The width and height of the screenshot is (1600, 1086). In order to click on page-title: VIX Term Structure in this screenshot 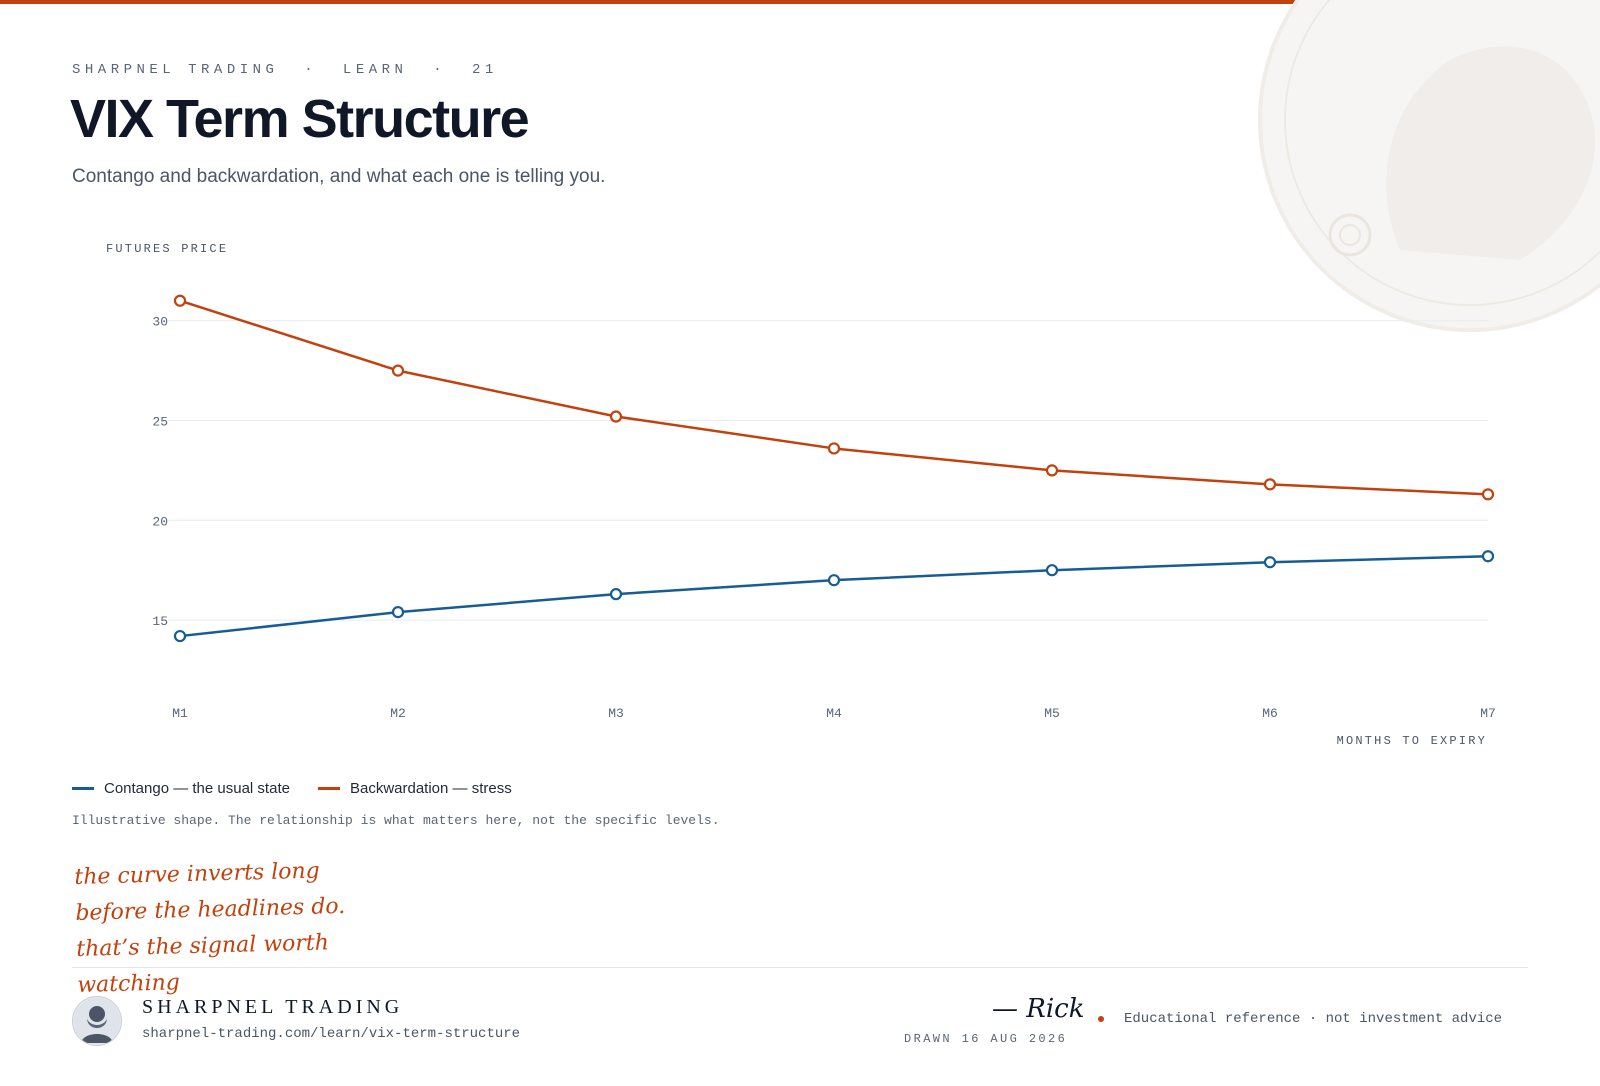, I will do `click(300, 119)`.